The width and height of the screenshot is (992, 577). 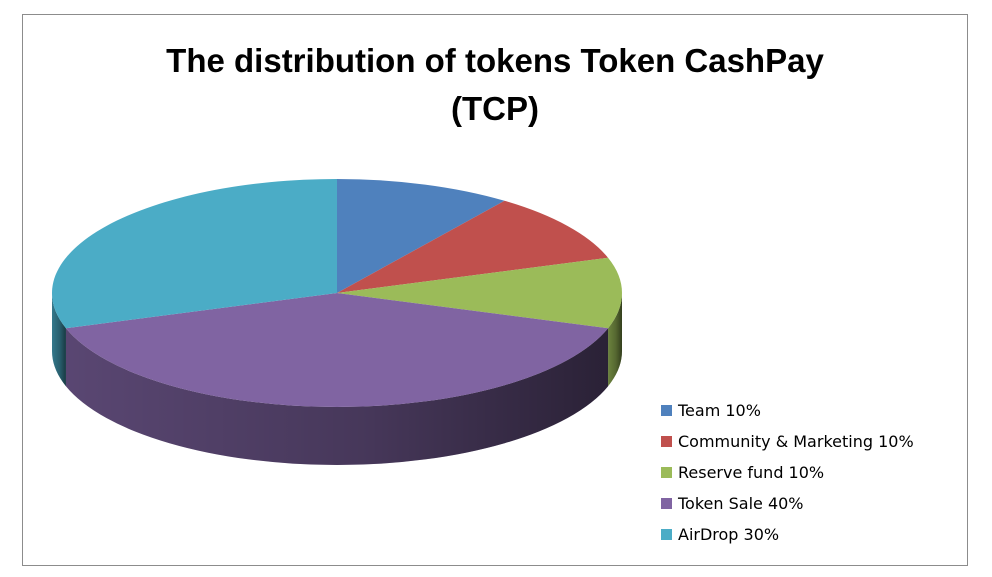 What do you see at coordinates (796, 441) in the screenshot?
I see `legend-label-community-marketing: Community & Marketing 10%` at bounding box center [796, 441].